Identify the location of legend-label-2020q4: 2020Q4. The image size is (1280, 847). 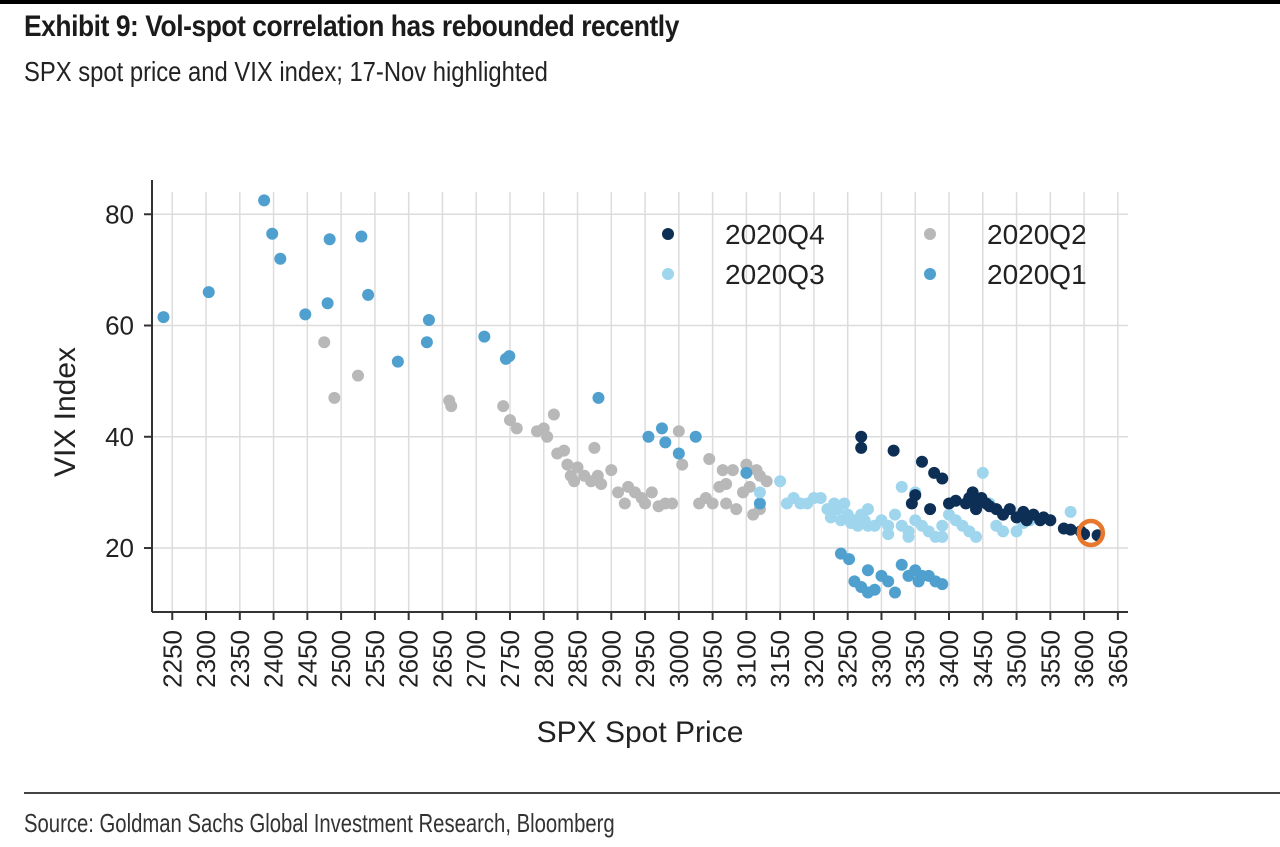
(775, 234).